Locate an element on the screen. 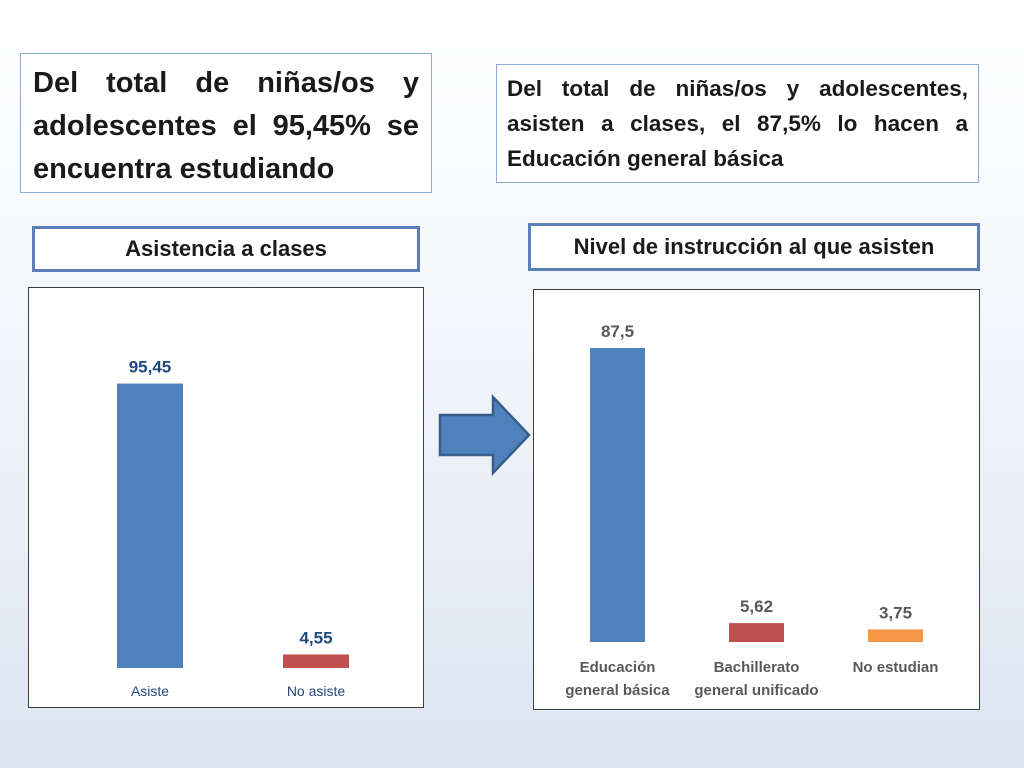 This screenshot has height=768, width=1024. right-arrow-icon is located at coordinates (484, 435).